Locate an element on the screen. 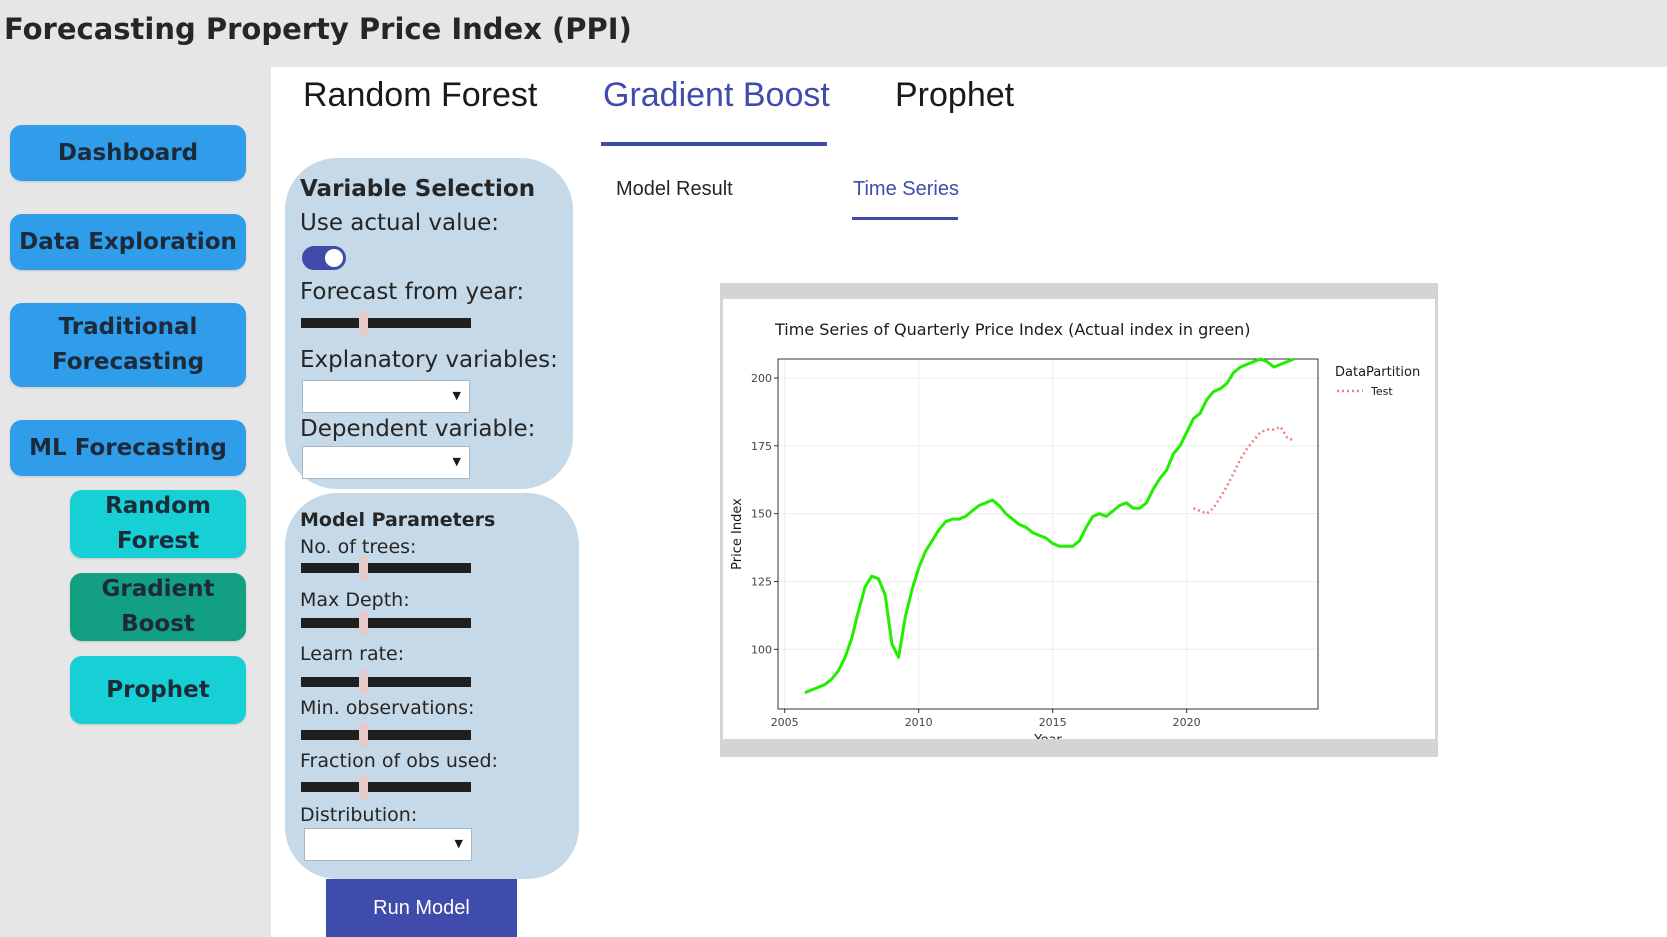 The image size is (1667, 937). min-observations-slider is located at coordinates (386, 735).